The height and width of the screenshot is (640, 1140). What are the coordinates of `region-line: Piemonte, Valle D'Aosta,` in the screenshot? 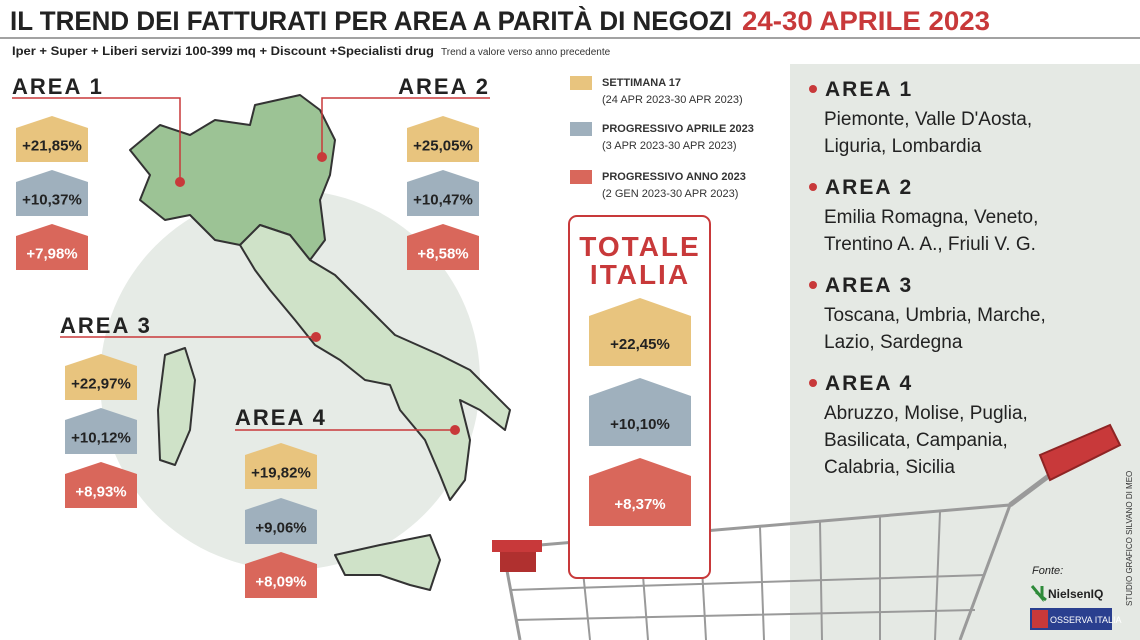 It's located at (928, 119).